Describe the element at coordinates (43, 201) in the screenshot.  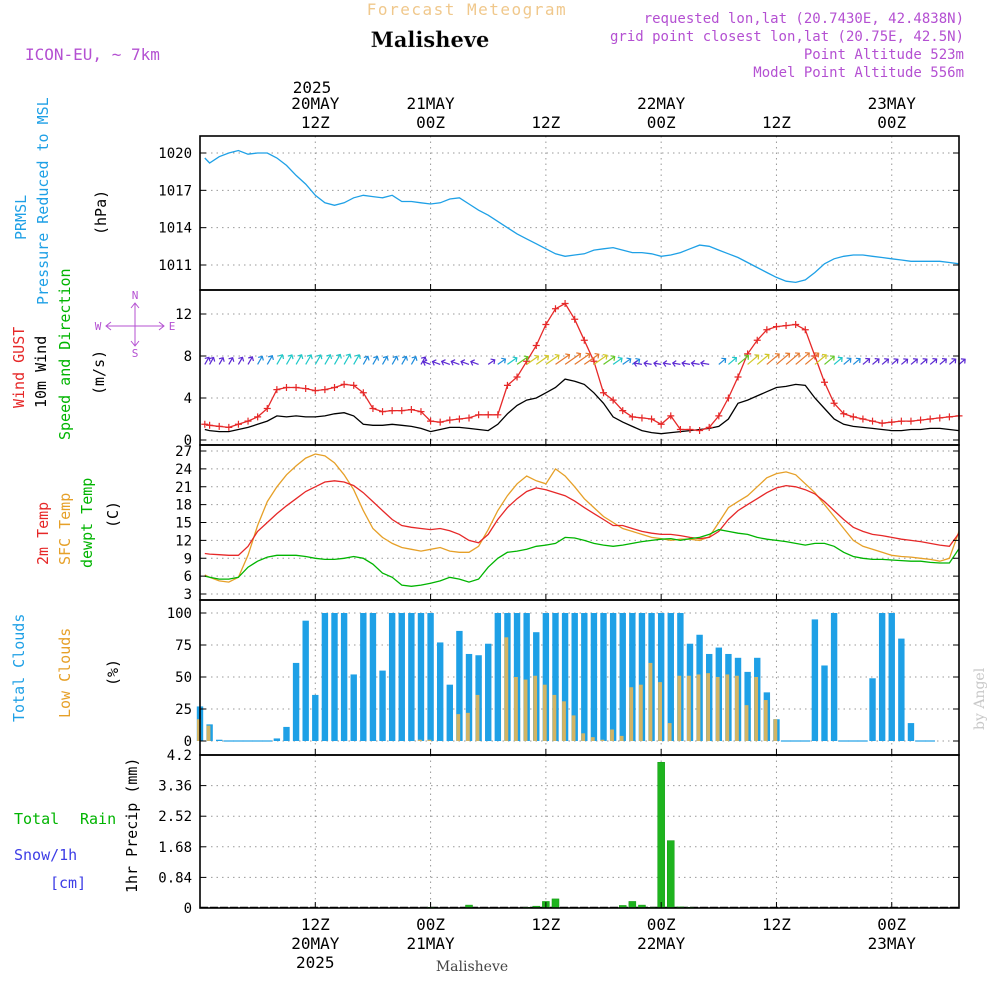
I see `pressure-label-msl: Pressure Reduced to MSL` at that location.